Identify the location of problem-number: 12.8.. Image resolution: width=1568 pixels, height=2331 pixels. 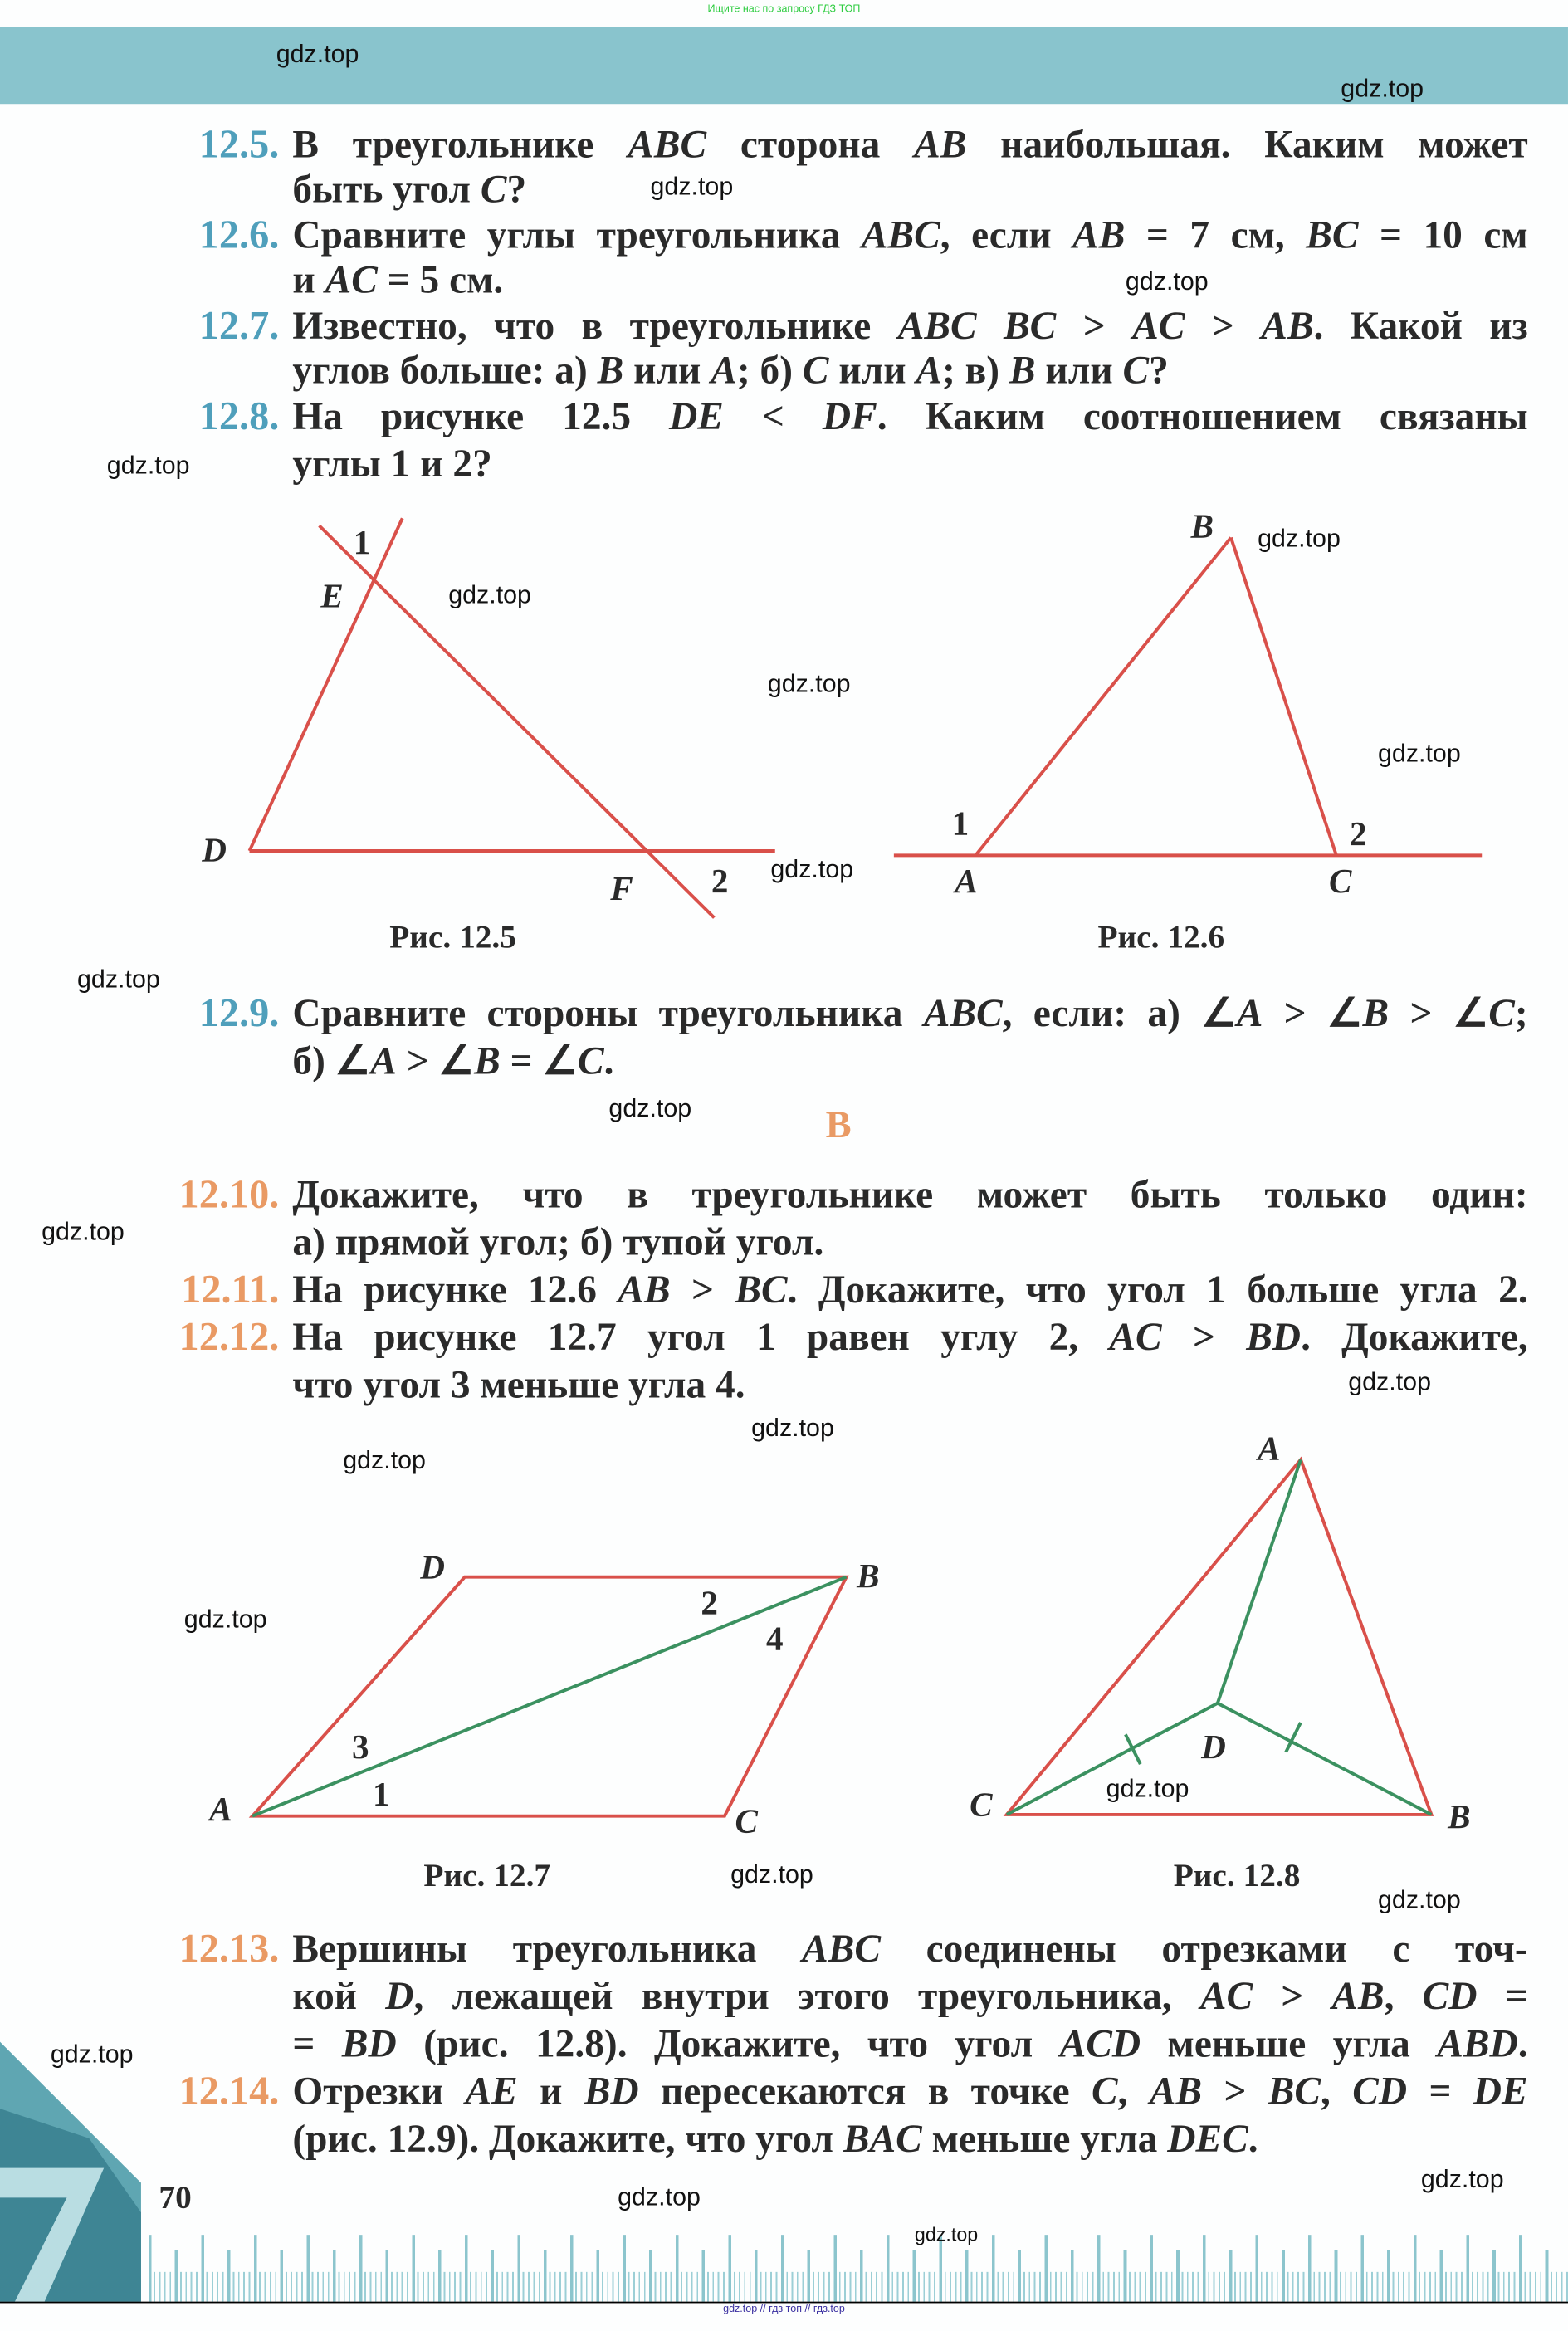
(239, 416).